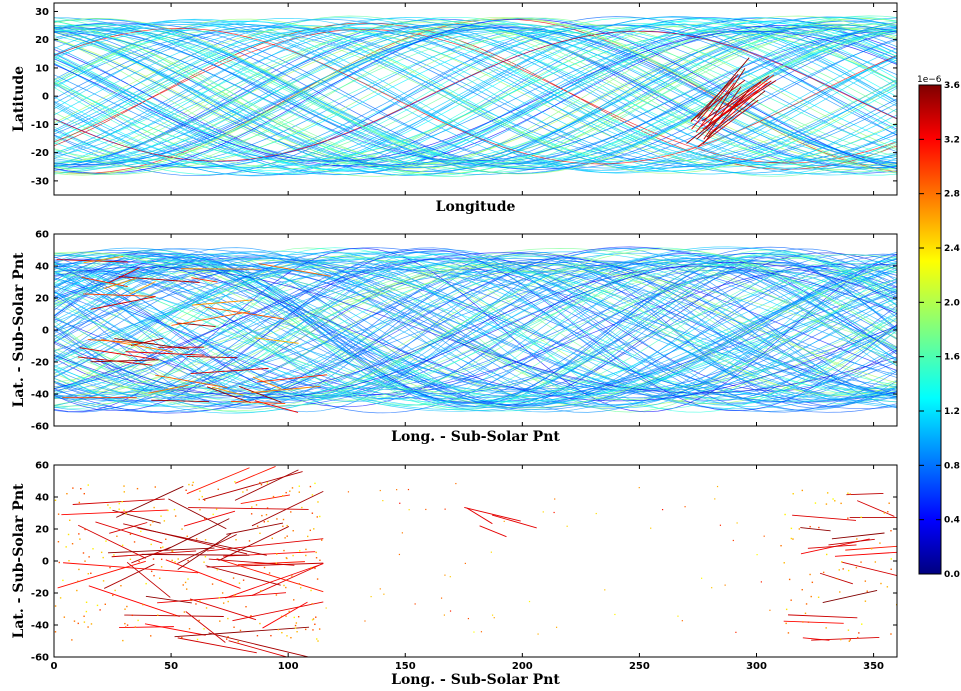 This screenshot has width=961, height=691. I want to click on colorbar-gradient, so click(930, 329).